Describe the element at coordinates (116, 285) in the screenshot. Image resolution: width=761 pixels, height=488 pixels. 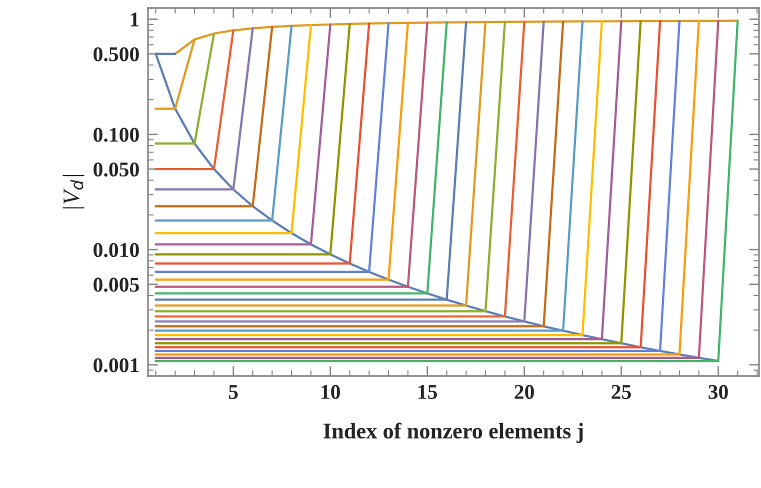
I see `y-tick-label: 0.005` at that location.